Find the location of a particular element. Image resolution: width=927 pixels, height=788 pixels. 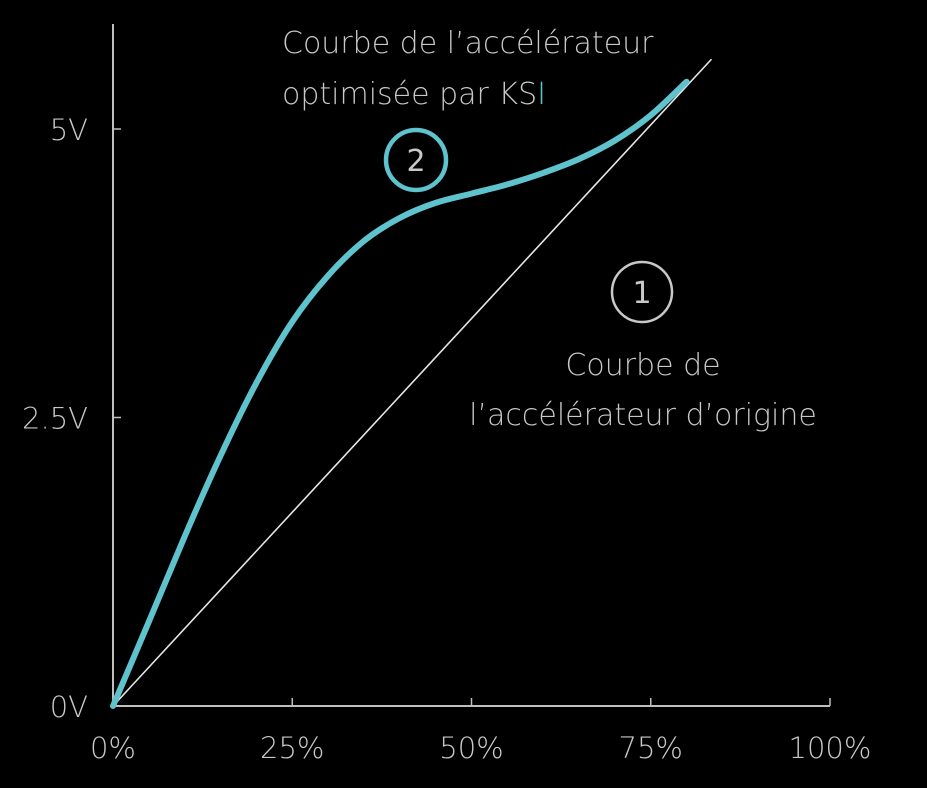

x-tick-label: 0% is located at coordinates (113, 748).